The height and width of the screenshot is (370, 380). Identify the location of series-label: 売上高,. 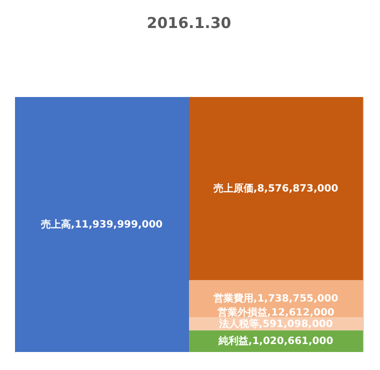
(57, 224).